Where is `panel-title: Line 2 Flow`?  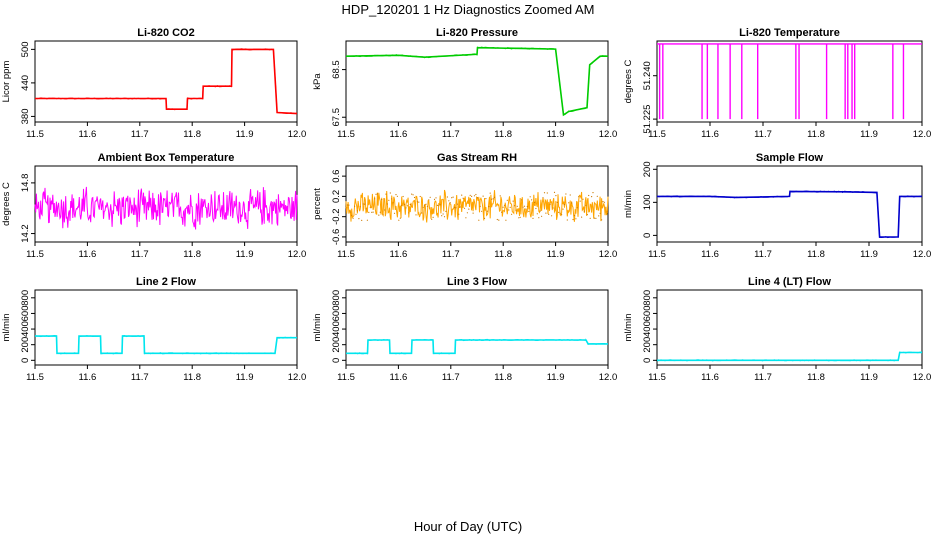 panel-title: Line 2 Flow is located at coordinates (166, 282).